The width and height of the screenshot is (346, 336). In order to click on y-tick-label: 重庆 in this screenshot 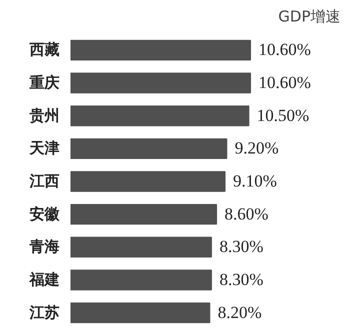, I will do `click(44, 83)`.